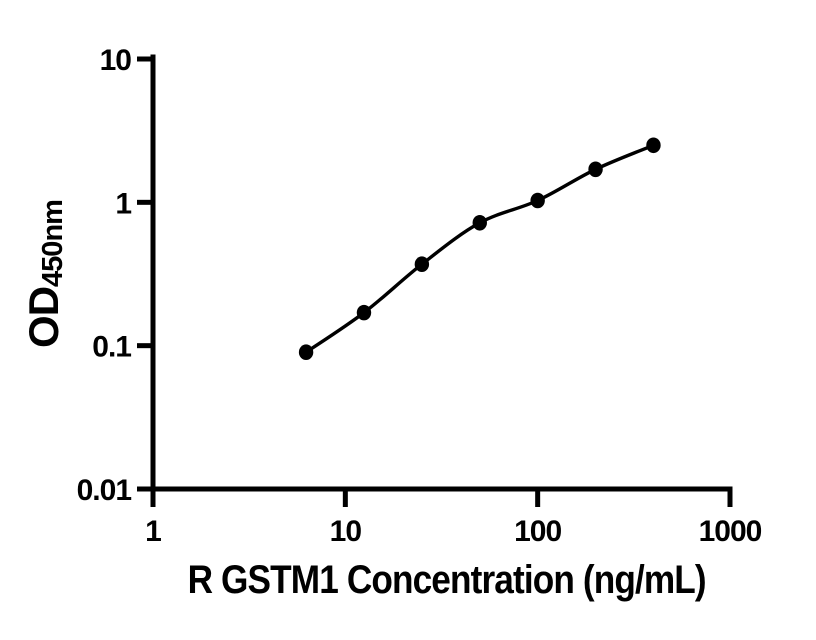 This screenshot has width=816, height=640. What do you see at coordinates (480, 248) in the screenshot?
I see `fit-curve` at bounding box center [480, 248].